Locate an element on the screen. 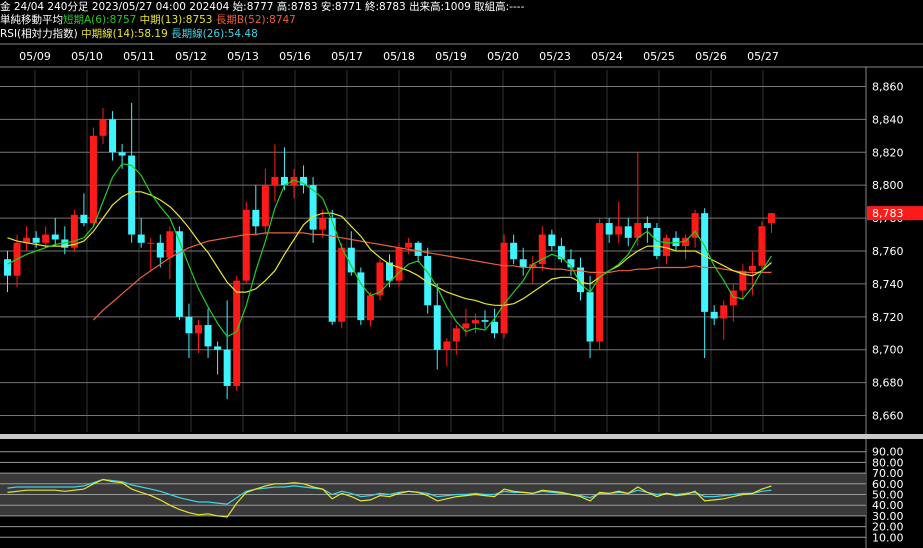 Image resolution: width=923 pixels, height=548 pixels. price-tick-label: 8,700 is located at coordinates (888, 350).